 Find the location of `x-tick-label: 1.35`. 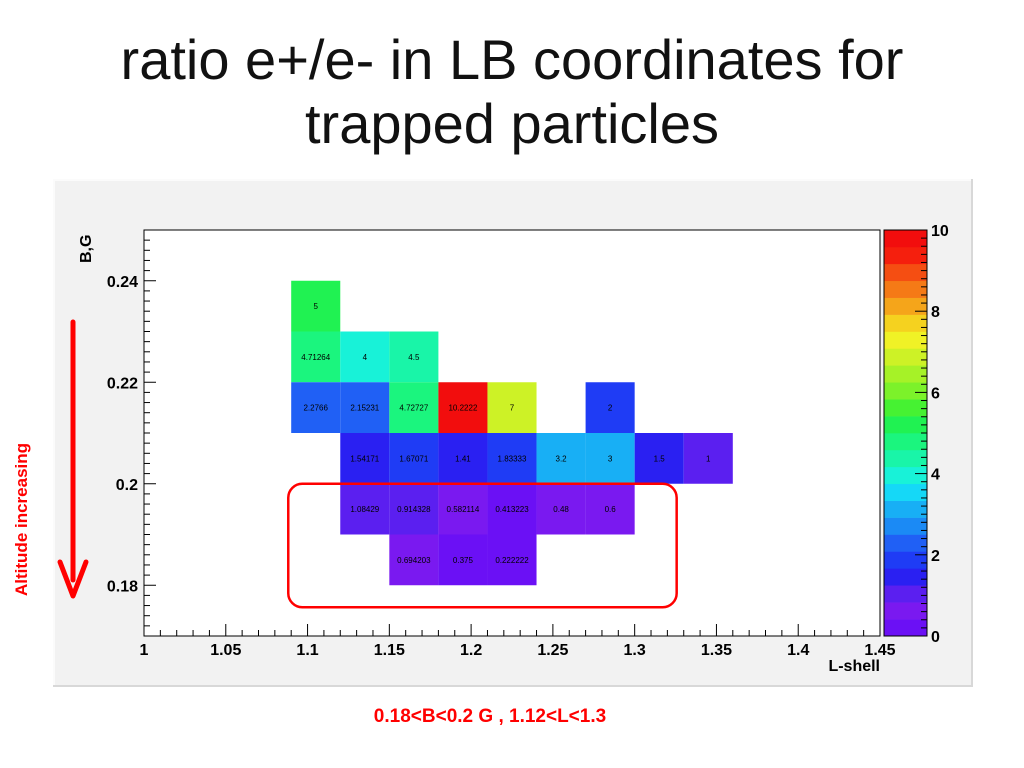

x-tick-label: 1.35 is located at coordinates (716, 650).